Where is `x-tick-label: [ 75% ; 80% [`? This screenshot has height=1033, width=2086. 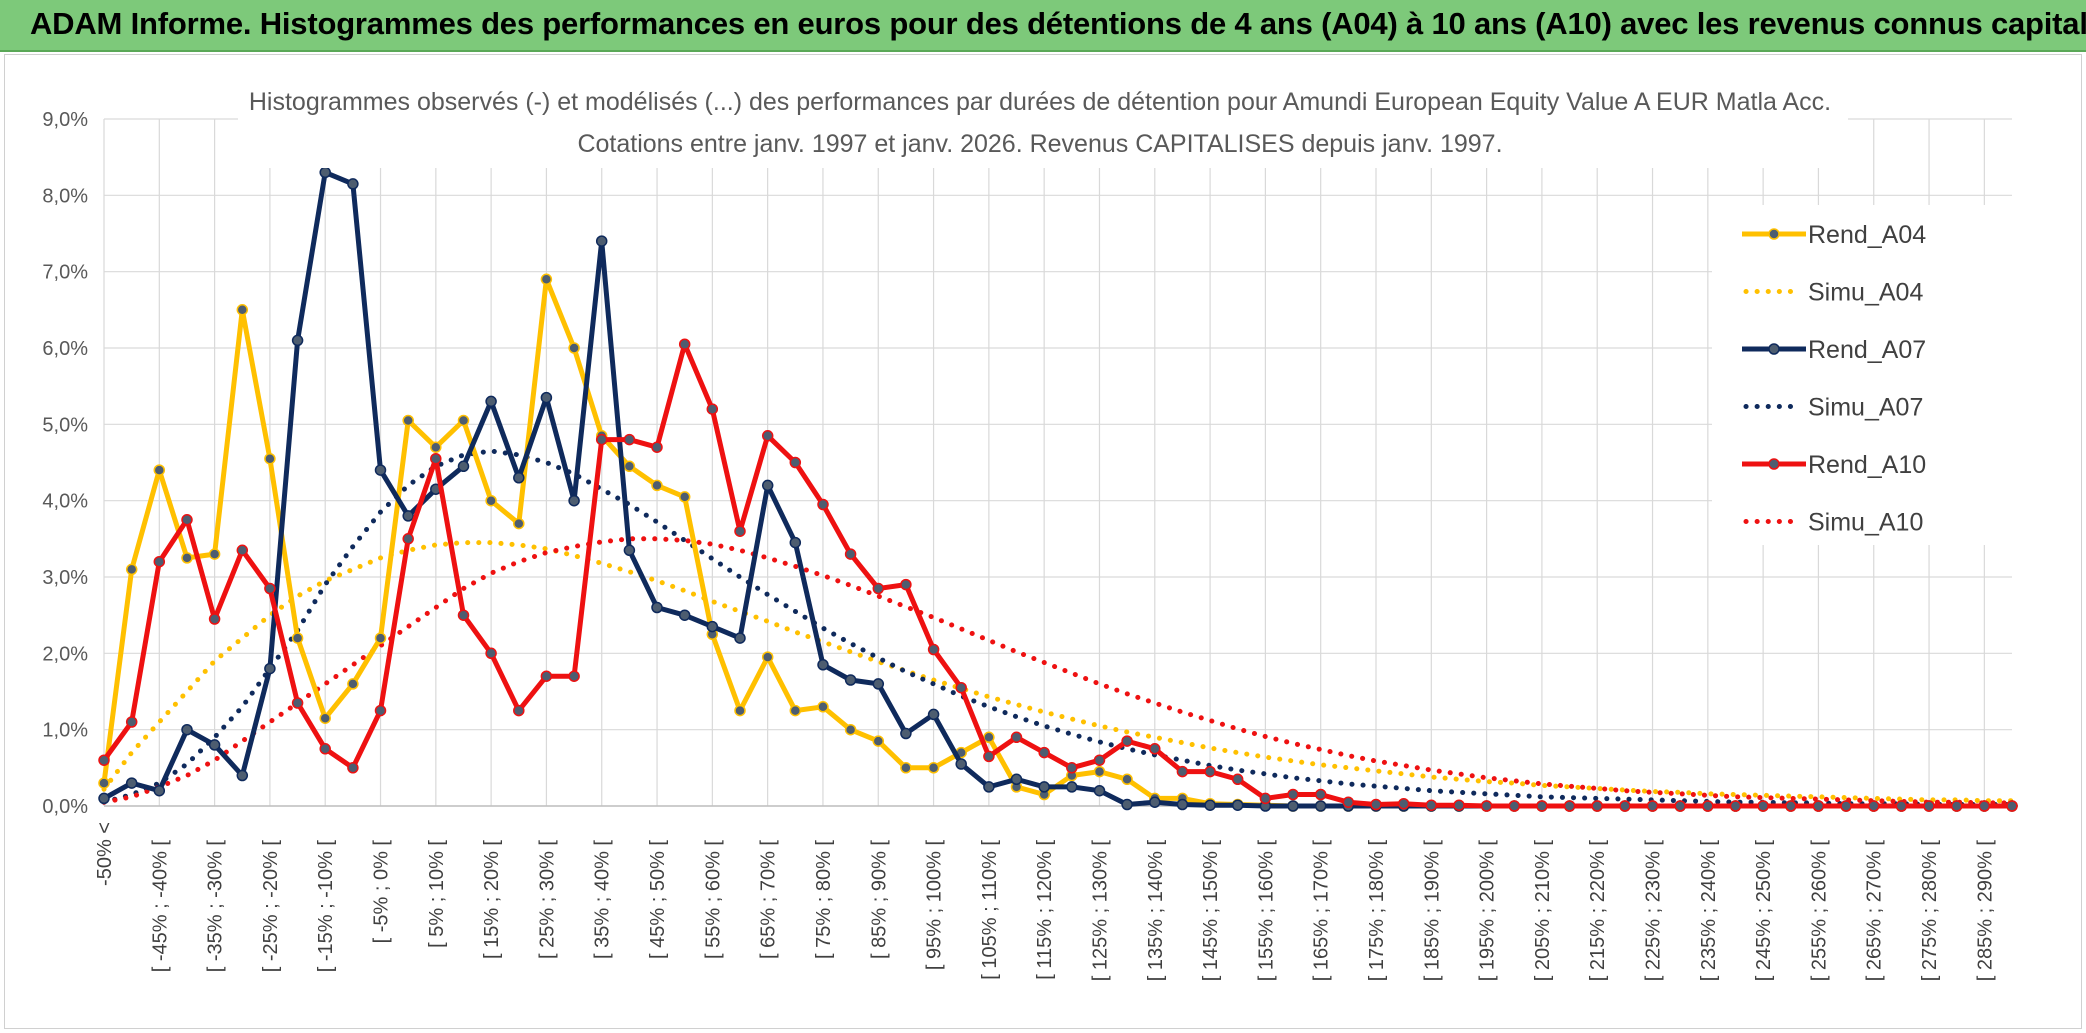
x-tick-label: [ 75% ; 80% [ is located at coordinates (824, 899).